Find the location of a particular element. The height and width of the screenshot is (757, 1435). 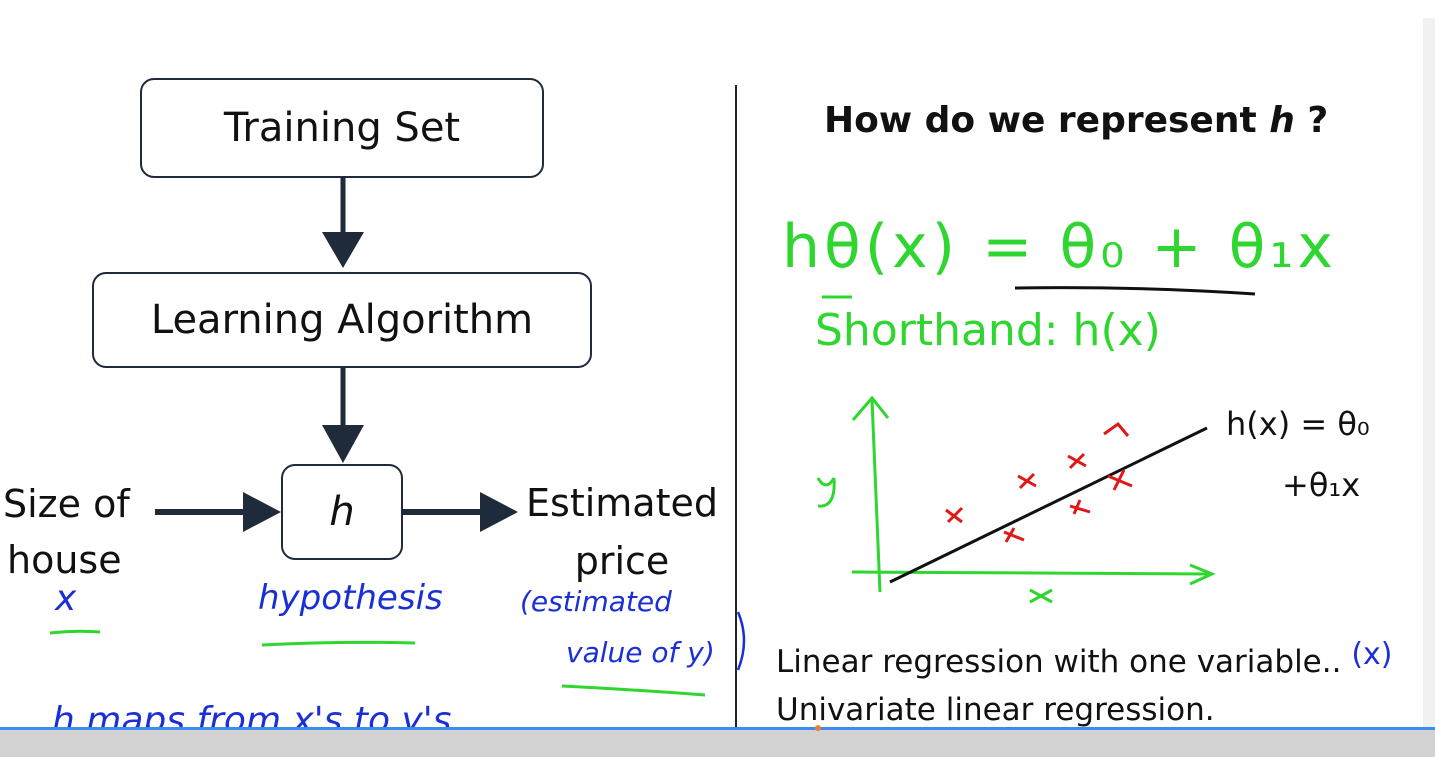

underline-hypothesis is located at coordinates (338, 643).